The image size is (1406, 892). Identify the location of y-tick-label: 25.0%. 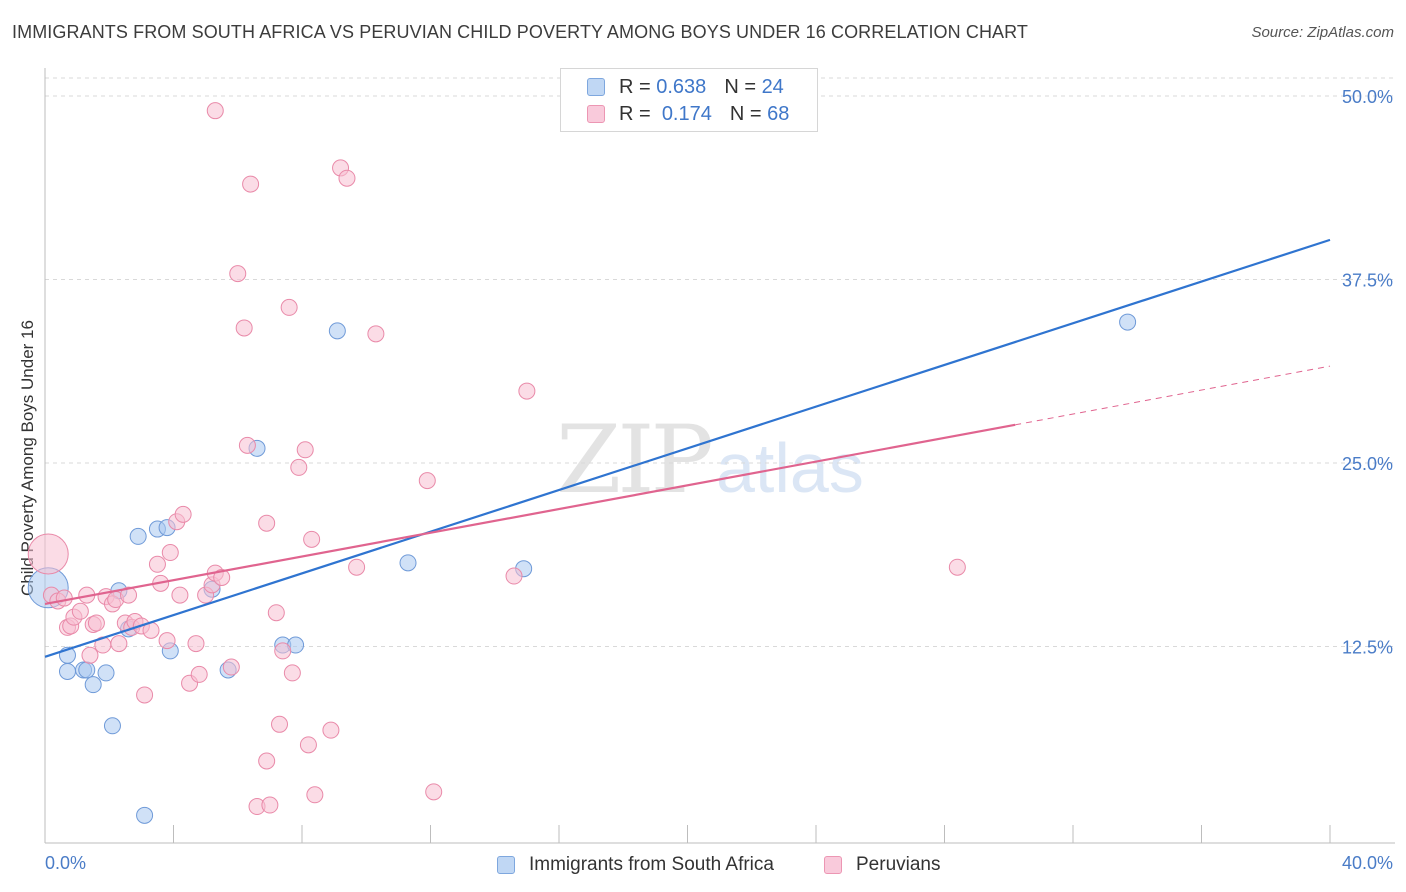
(1367, 464).